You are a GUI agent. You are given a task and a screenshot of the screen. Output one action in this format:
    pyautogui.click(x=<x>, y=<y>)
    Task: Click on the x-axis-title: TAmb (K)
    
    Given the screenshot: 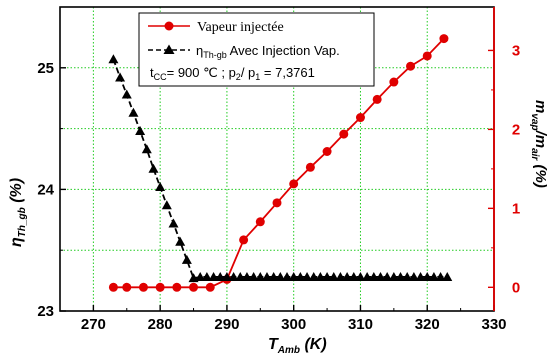 What is the action you would take?
    pyautogui.click(x=297, y=346)
    